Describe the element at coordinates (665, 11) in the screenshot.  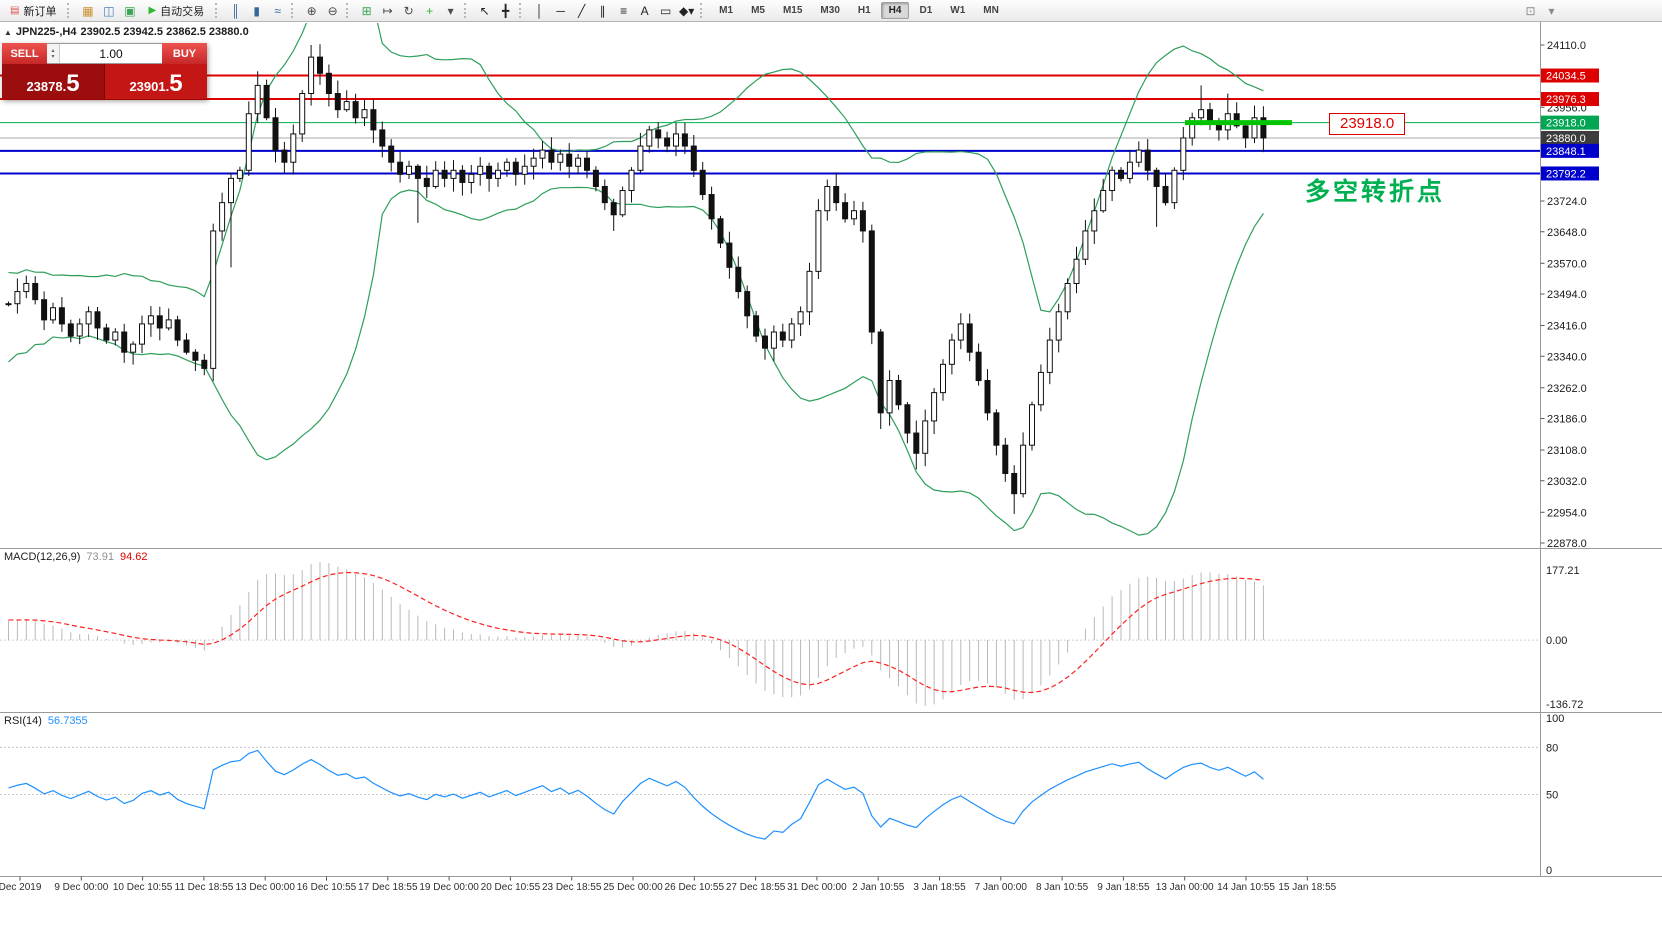
I see `label-tool-icon: ▭` at that location.